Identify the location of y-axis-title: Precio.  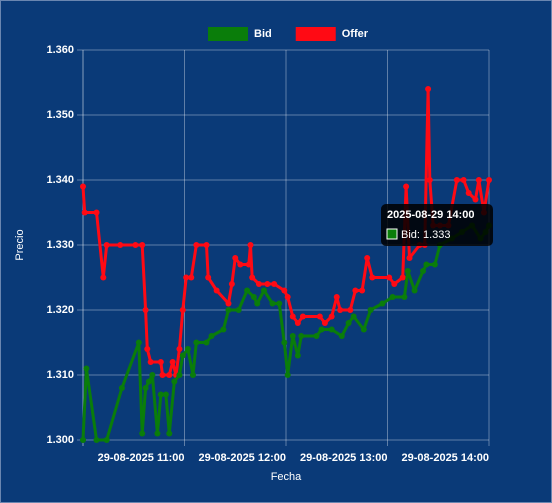
(20, 244).